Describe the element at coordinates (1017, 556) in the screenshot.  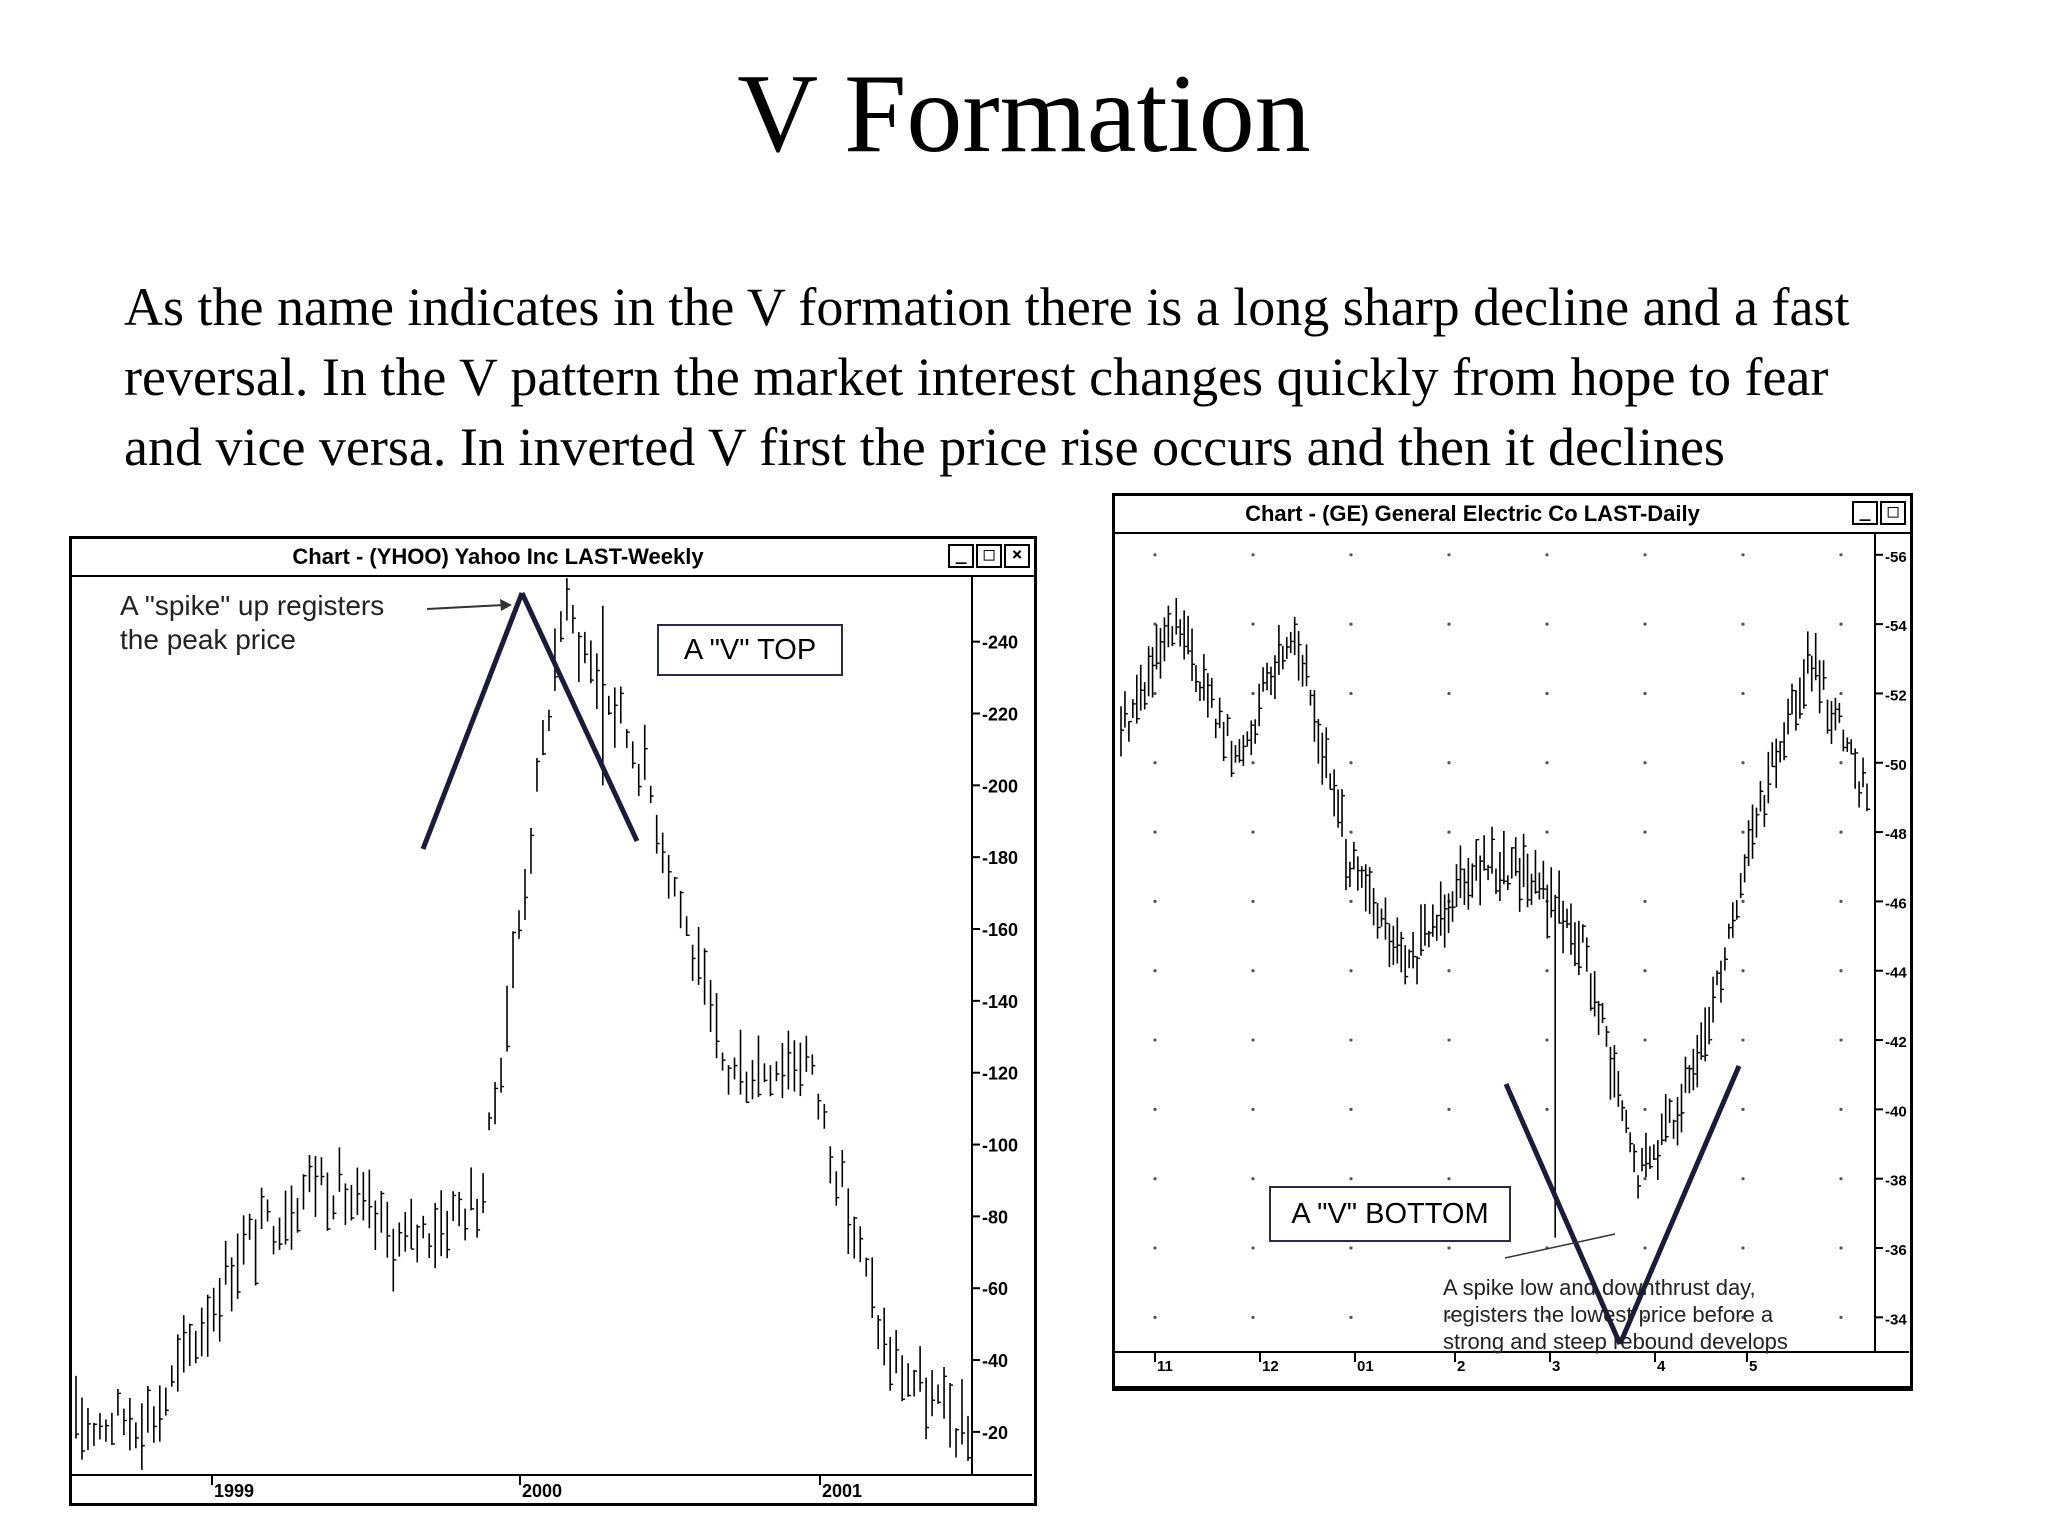
I see `close-button: ×` at that location.